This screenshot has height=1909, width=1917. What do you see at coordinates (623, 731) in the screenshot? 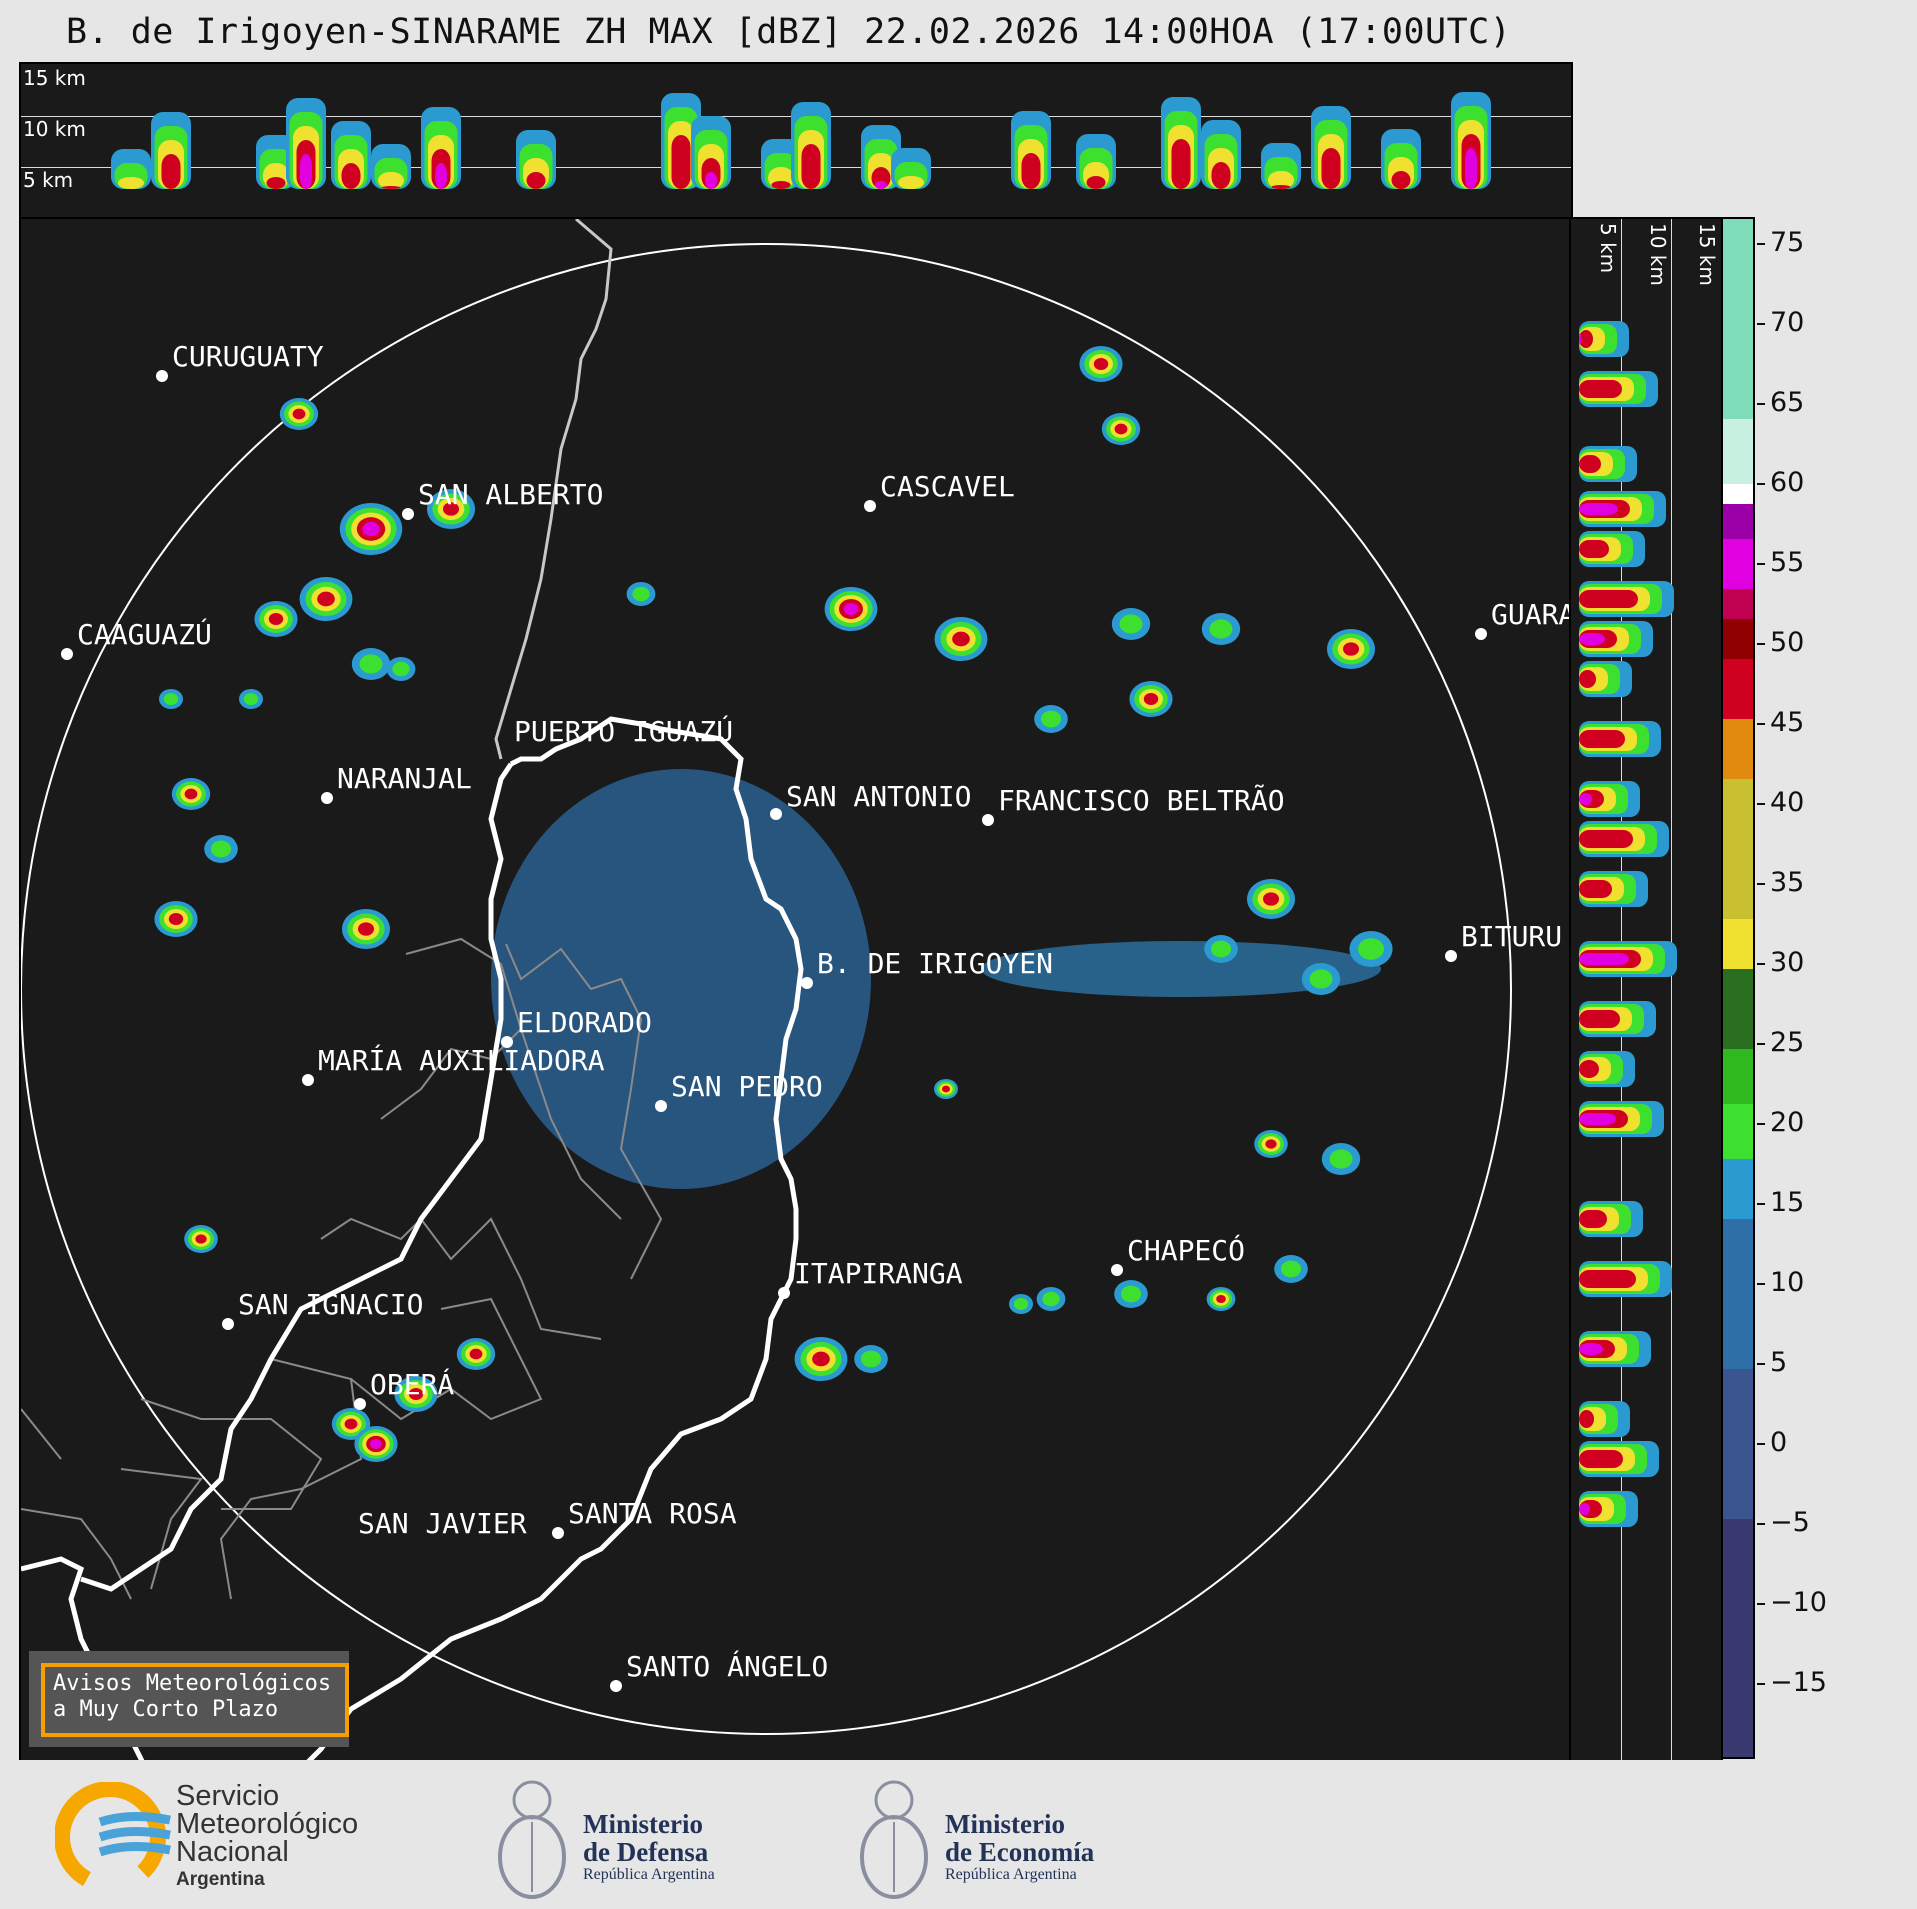
I see `city-label: PUERTO IGUAZÚ` at bounding box center [623, 731].